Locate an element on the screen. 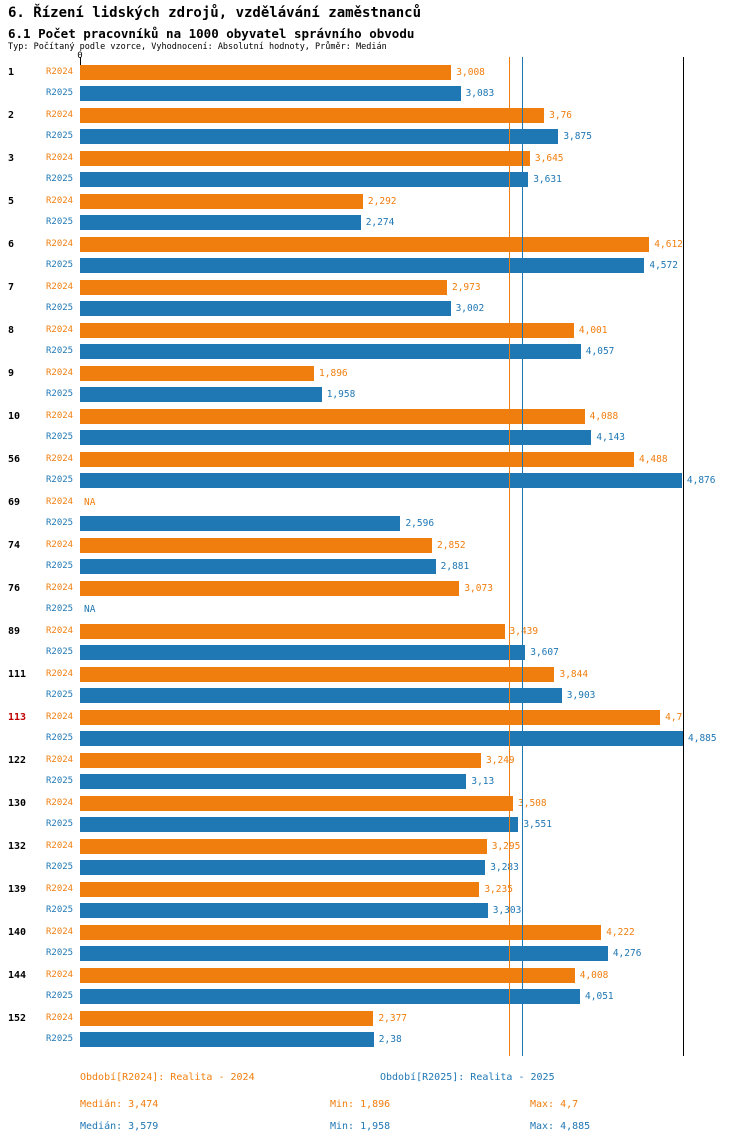 This screenshot has width=750, height=1148. bar-value-label: 2,881 is located at coordinates (455, 566).